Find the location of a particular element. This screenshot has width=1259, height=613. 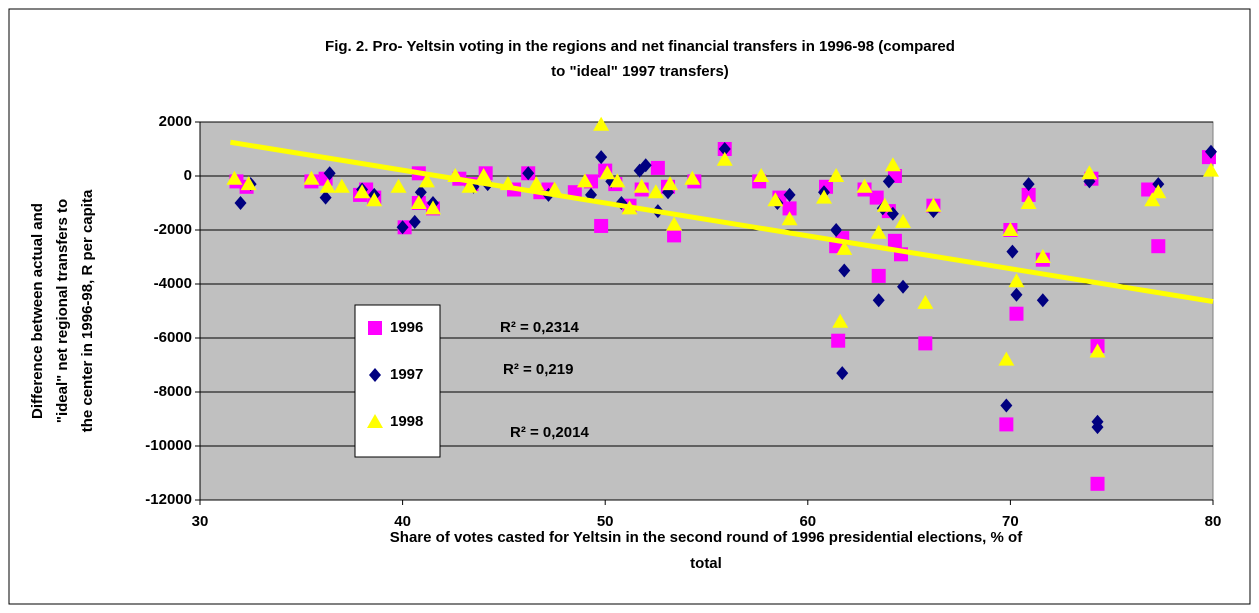

legend-label: 1998 is located at coordinates (406, 421).